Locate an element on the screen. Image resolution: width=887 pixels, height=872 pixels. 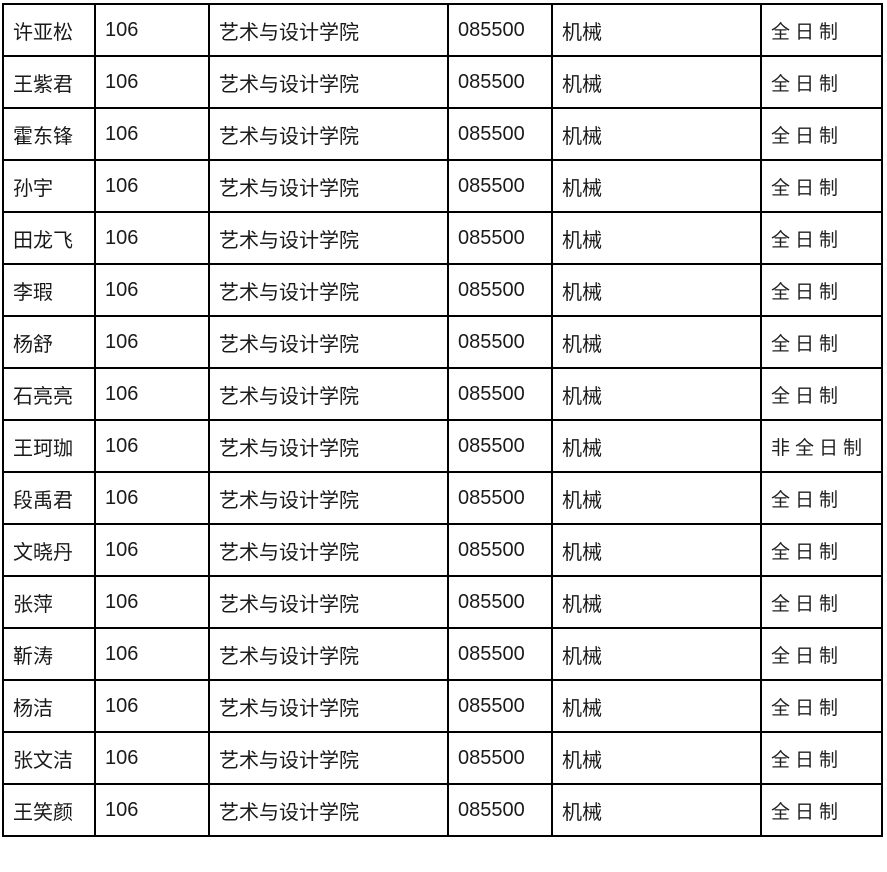
table-row: 王珂珈 106 艺术与设计学院 085500 机械 非全日制 is located at coordinates (442, 446).